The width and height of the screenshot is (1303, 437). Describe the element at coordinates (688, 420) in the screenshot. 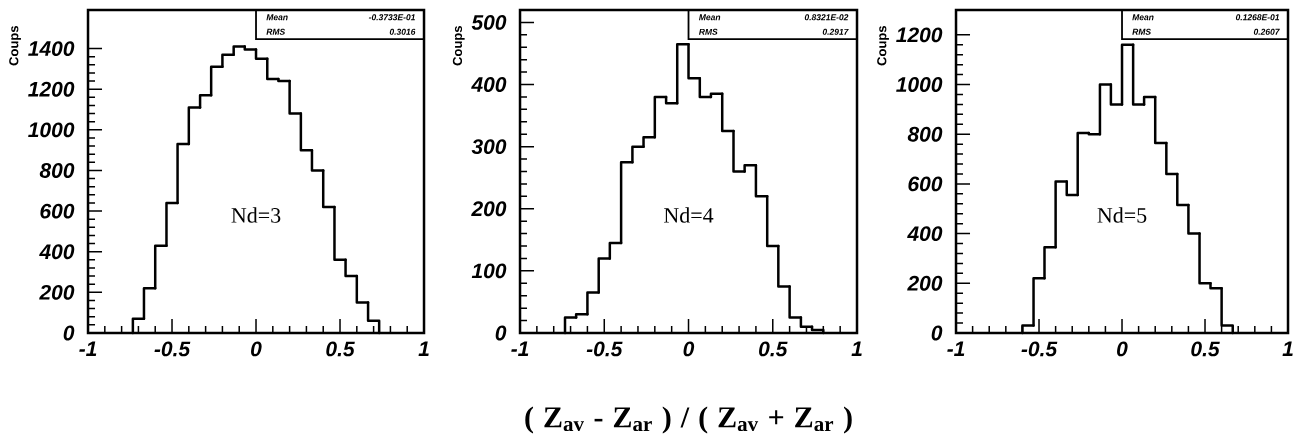

I see `text: ( Z$_{av}$ - Z$_{ar}$ ) / ( Z$_{av}$ + Z$_{ar}$ )` at that location.